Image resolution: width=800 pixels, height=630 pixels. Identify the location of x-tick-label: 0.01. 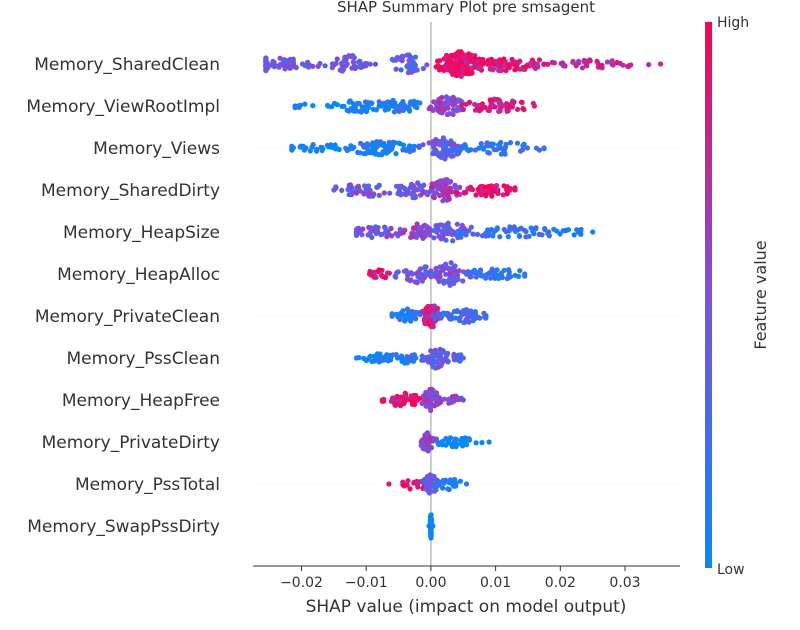
(495, 583).